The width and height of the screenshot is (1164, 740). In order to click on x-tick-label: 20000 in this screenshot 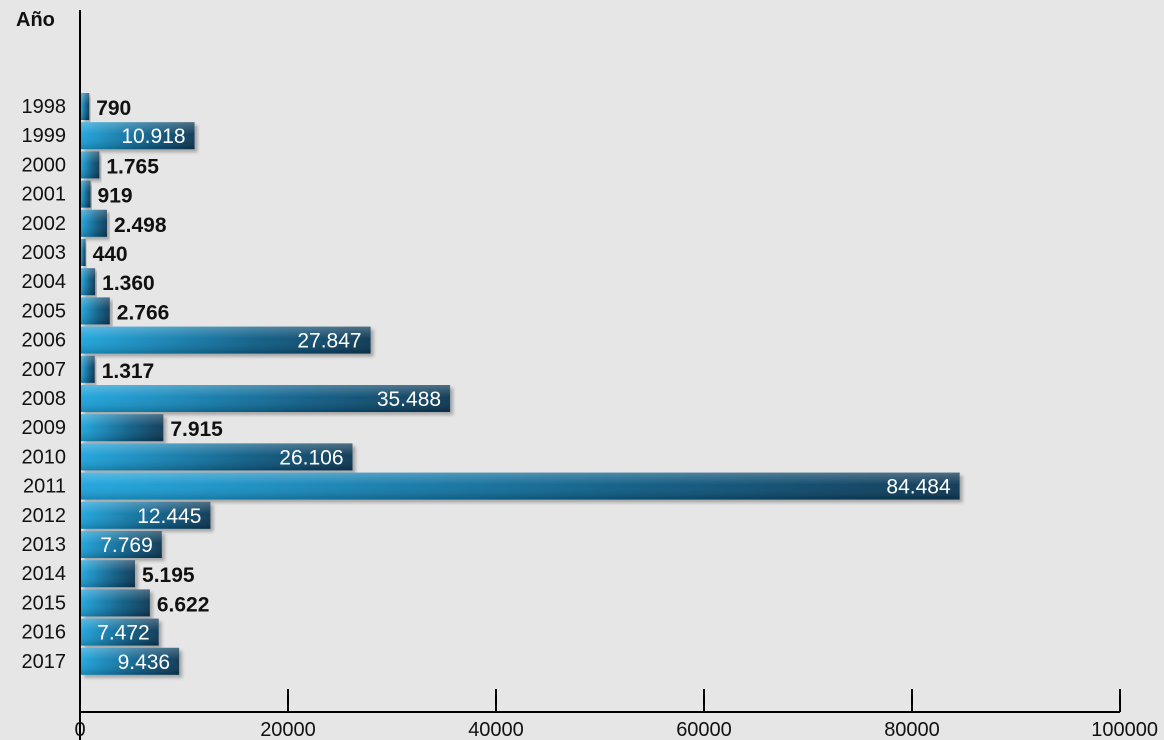, I will do `click(288, 729)`.